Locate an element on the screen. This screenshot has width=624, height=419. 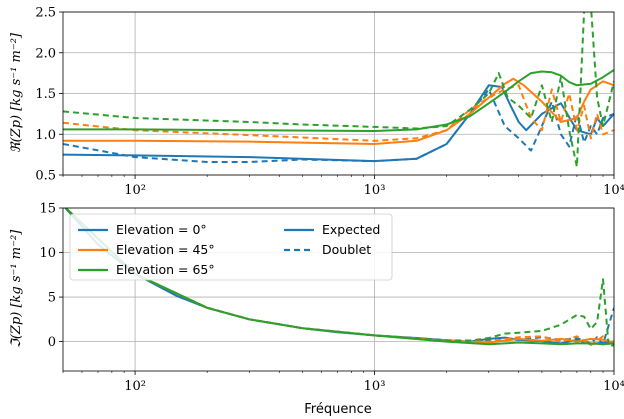
legend-label-expected: Expected is located at coordinates (351, 229).